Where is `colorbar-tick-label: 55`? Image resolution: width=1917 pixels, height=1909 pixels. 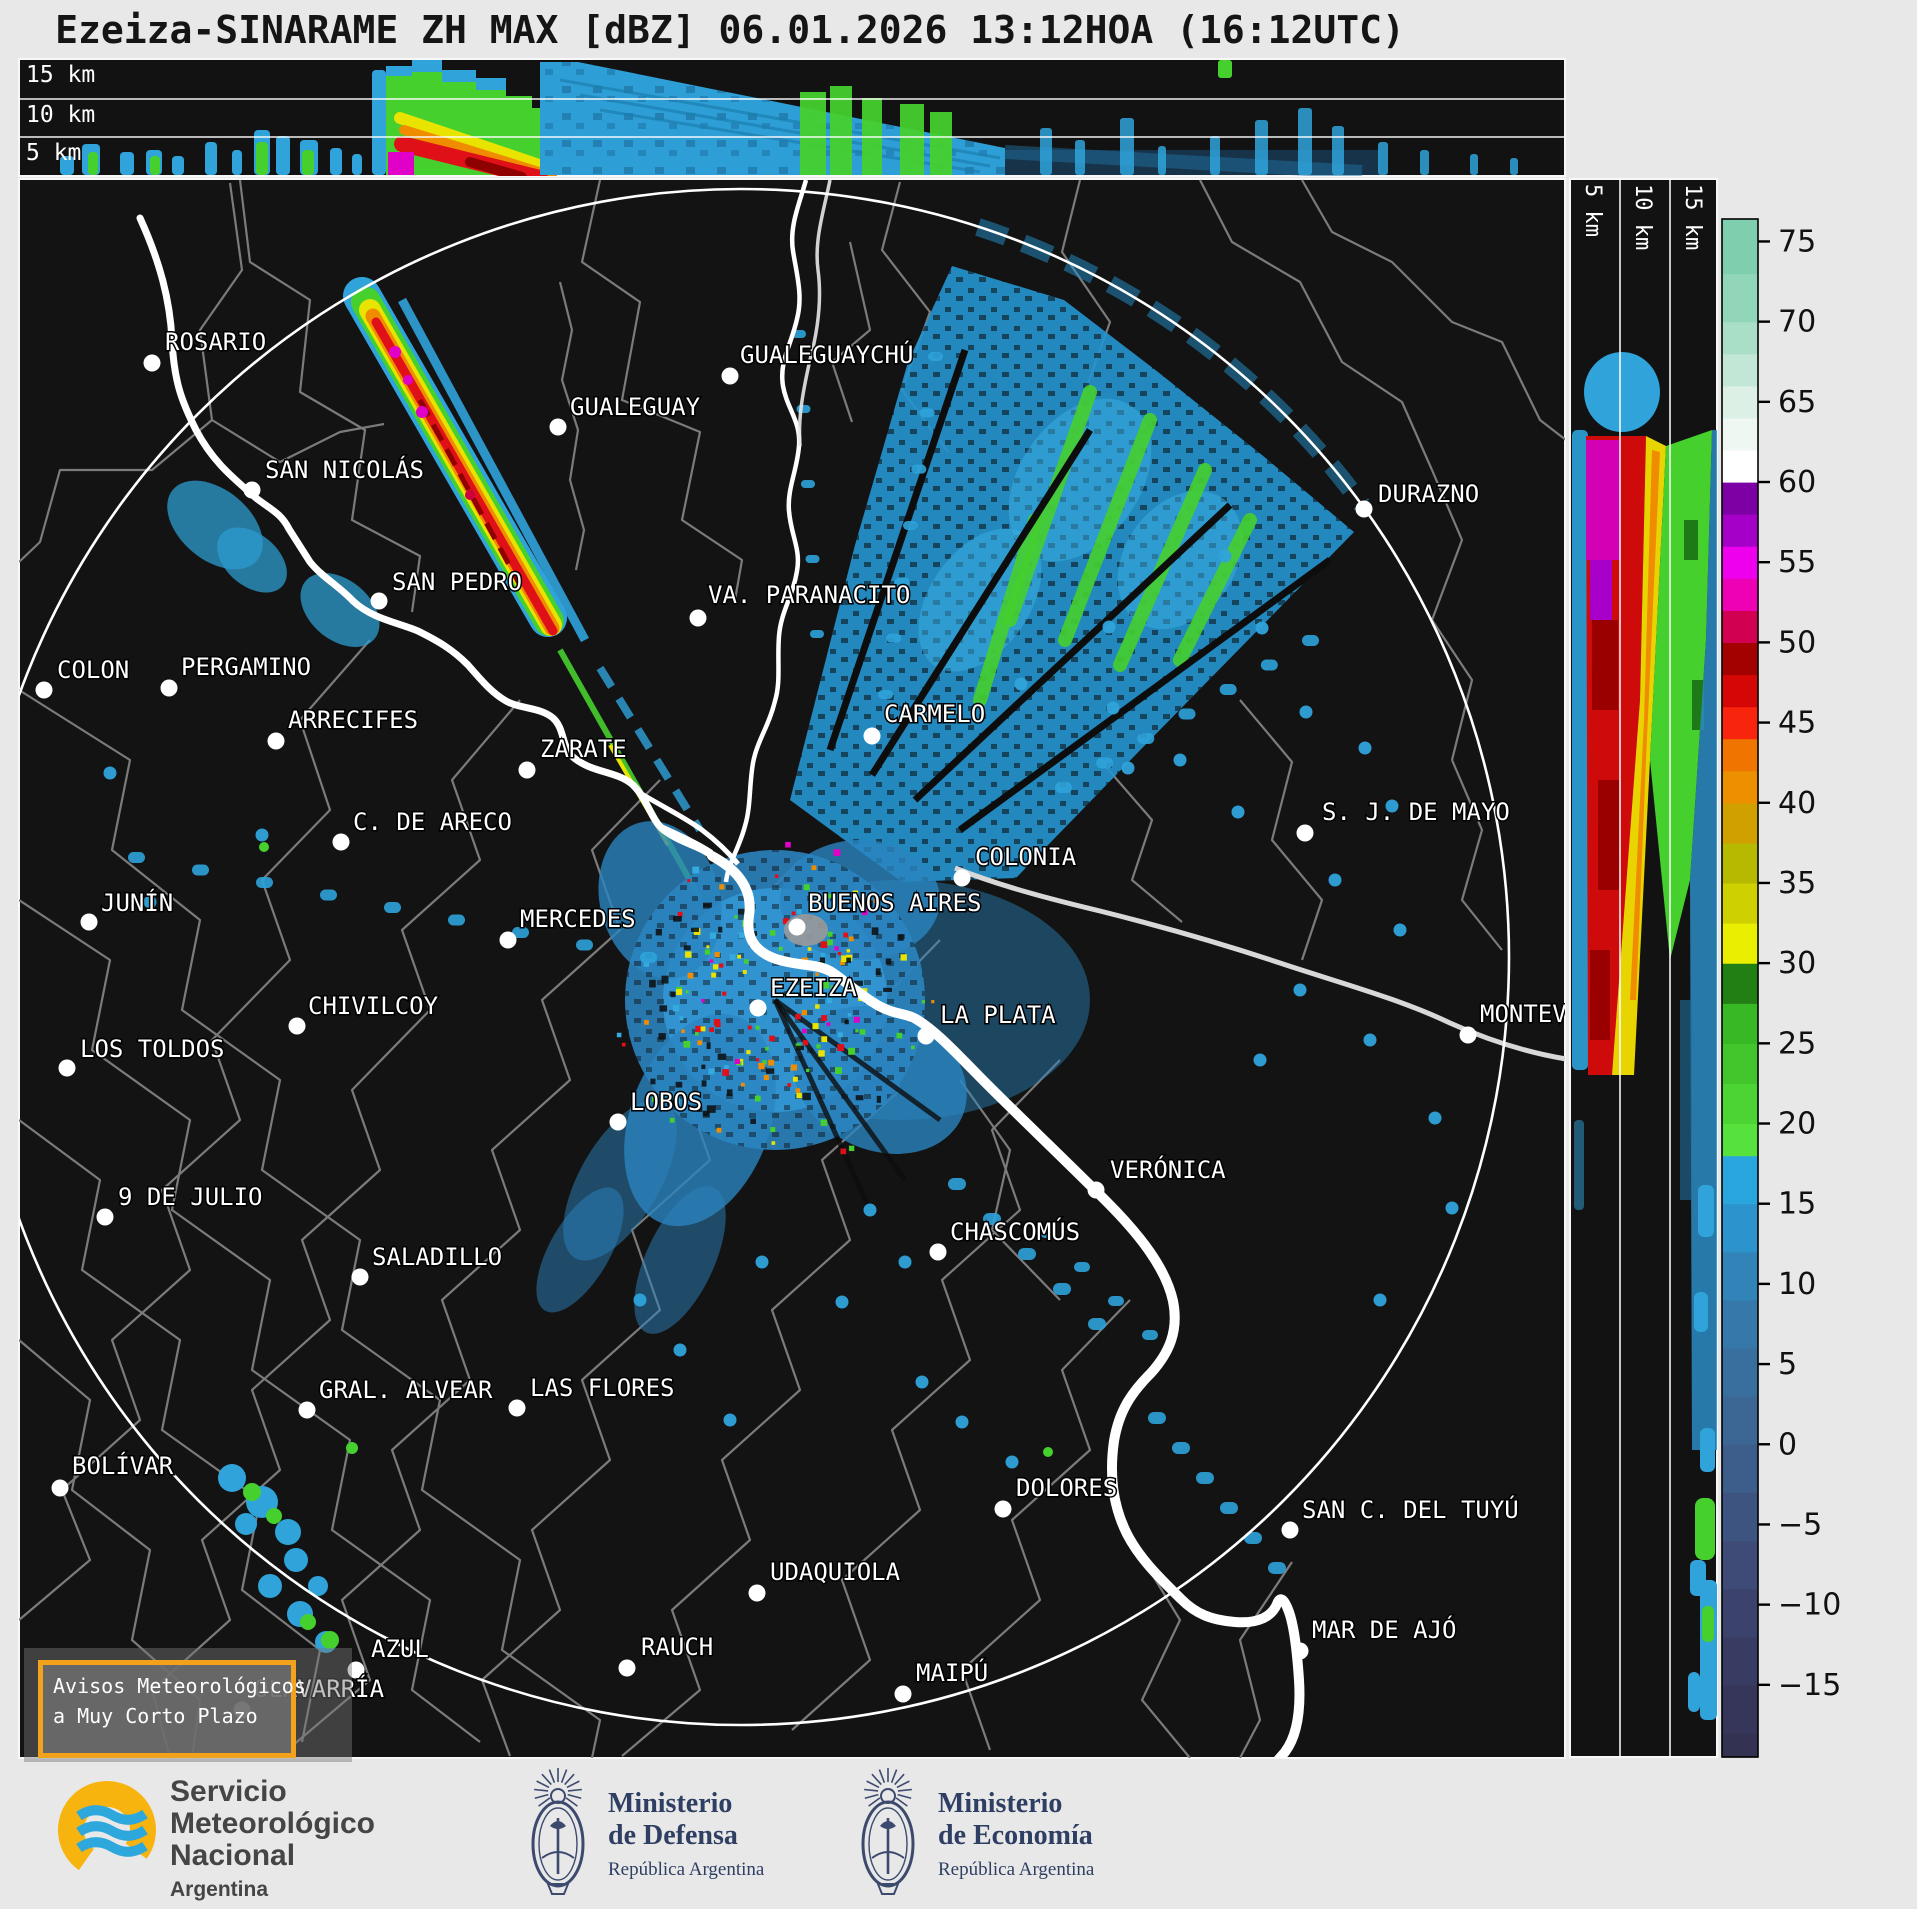
colorbar-tick-label: 55 is located at coordinates (1797, 562).